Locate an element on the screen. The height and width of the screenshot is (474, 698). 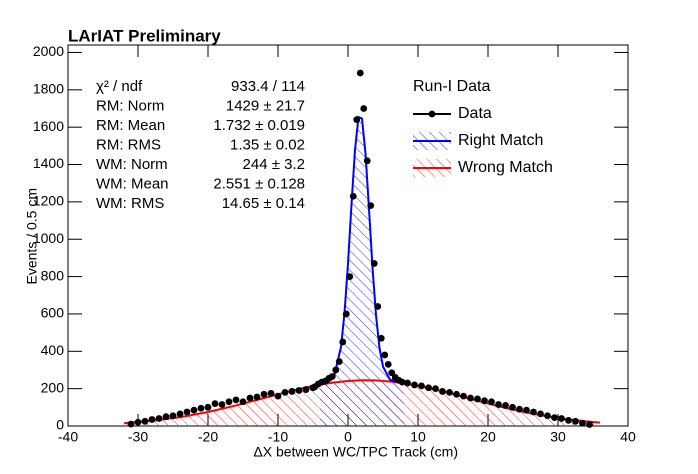
x-tick-label: 20 is located at coordinates (488, 437).